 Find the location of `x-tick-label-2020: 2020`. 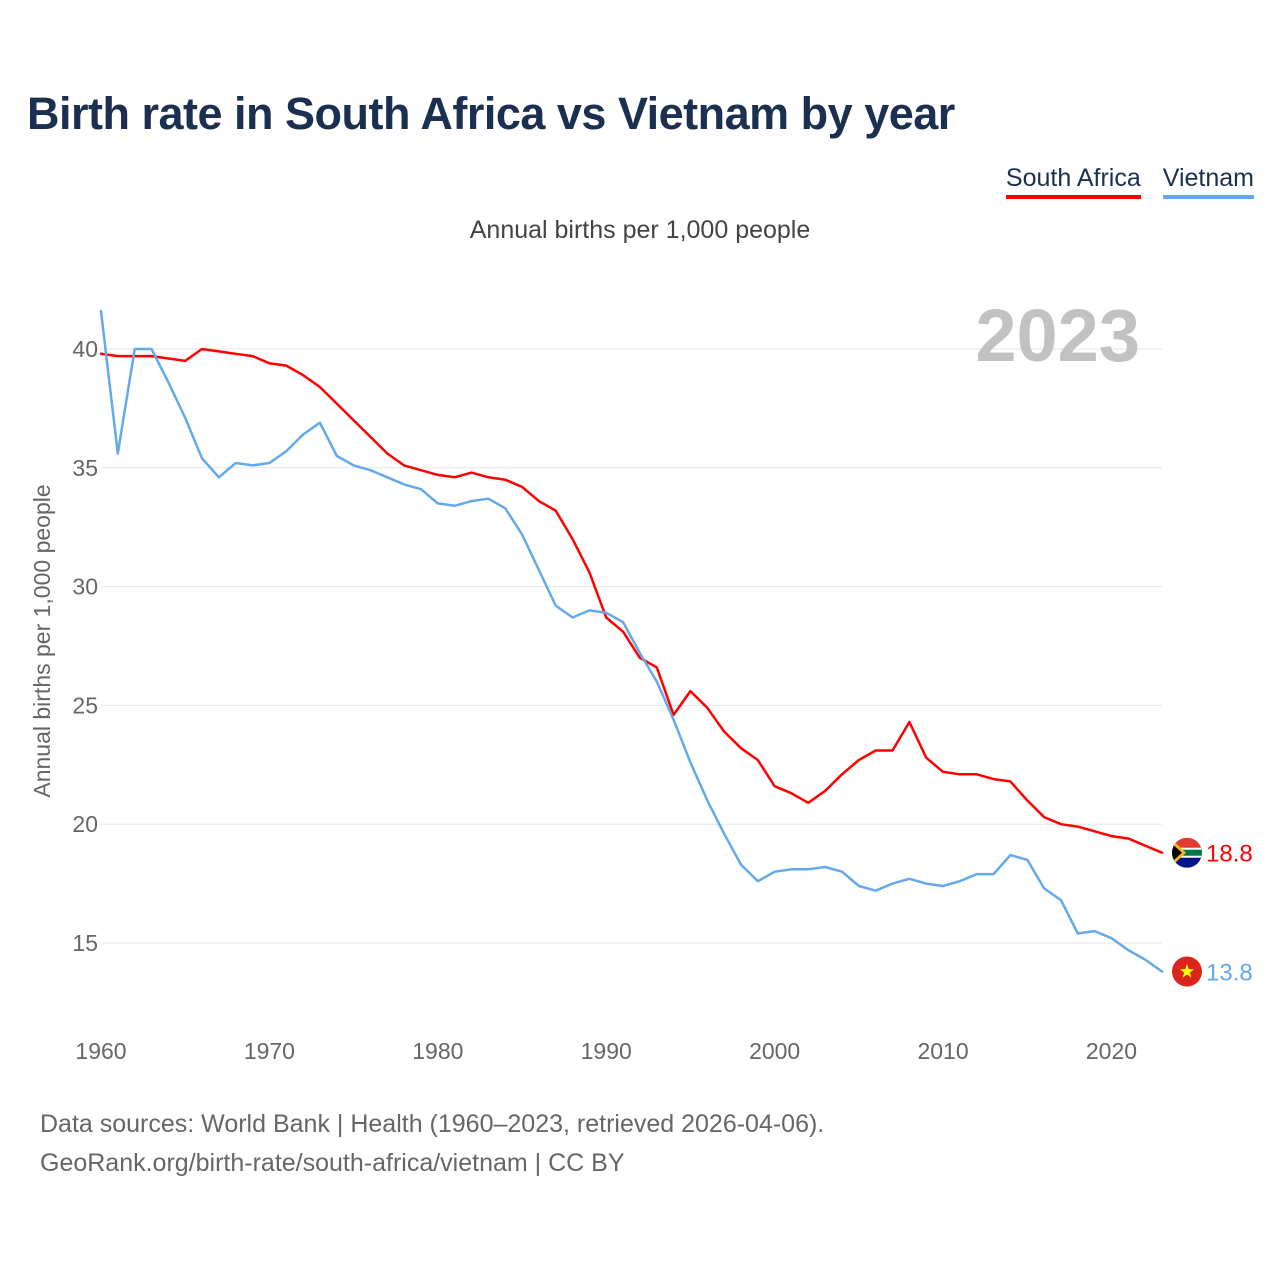

x-tick-label-2020: 2020 is located at coordinates (1111, 1051).